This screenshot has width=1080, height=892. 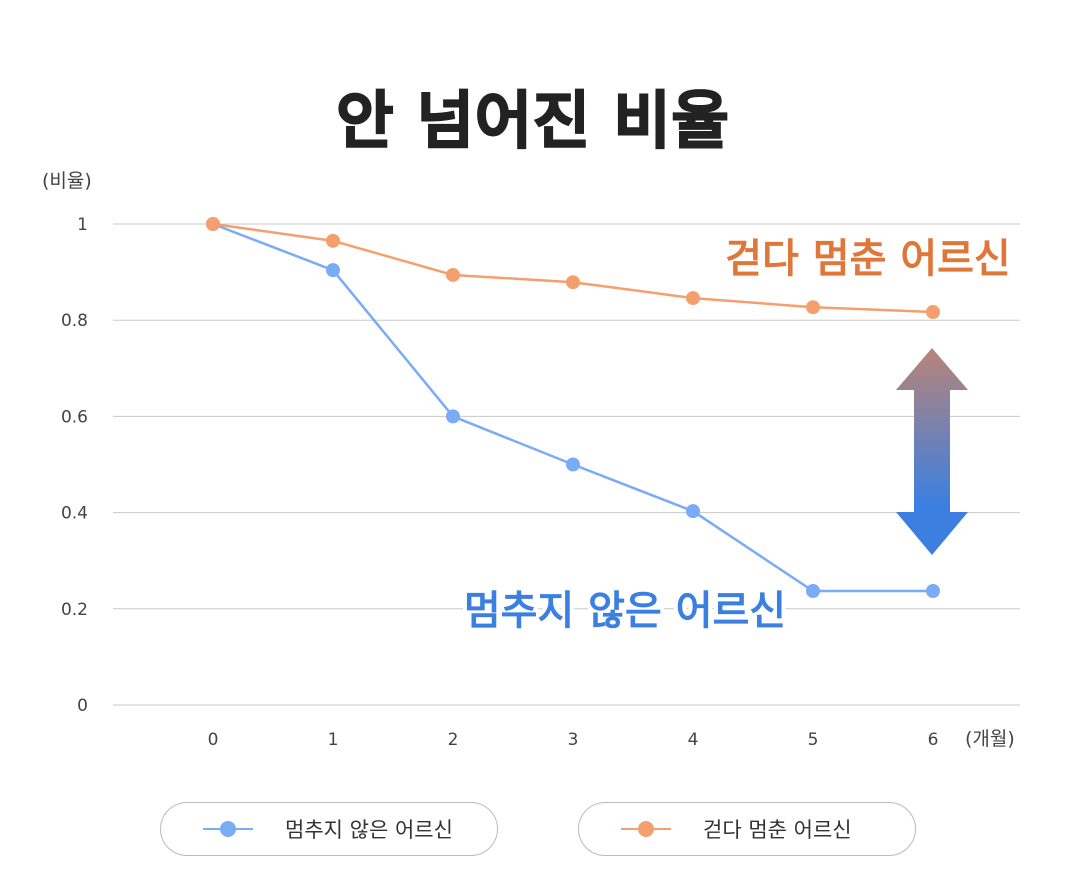 I want to click on annotation-not-stopped: 멈추지 않은 어르신, so click(x=625, y=611).